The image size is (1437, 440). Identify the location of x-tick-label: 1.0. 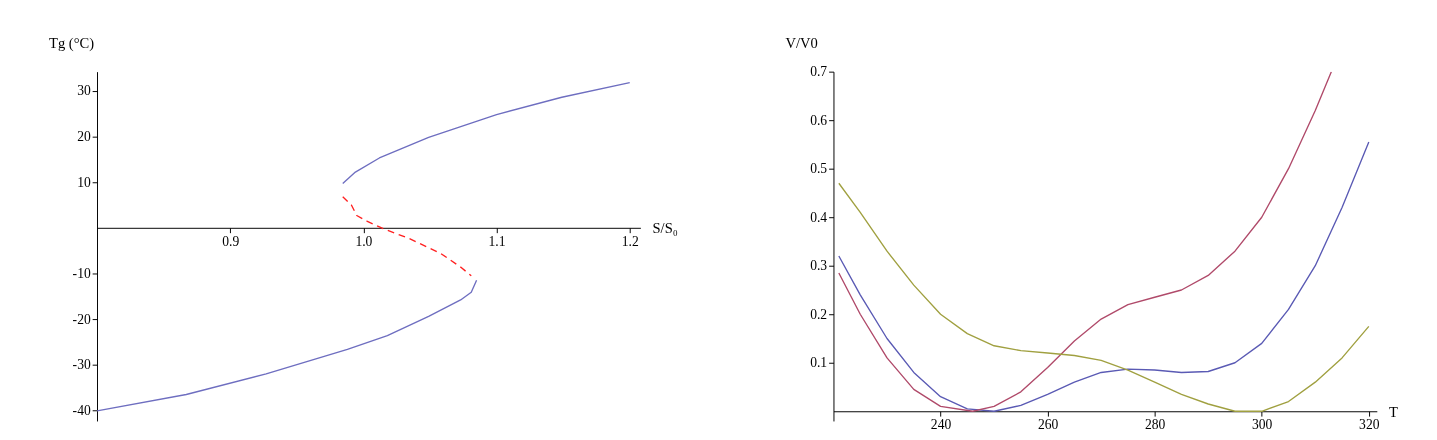
(364, 241).